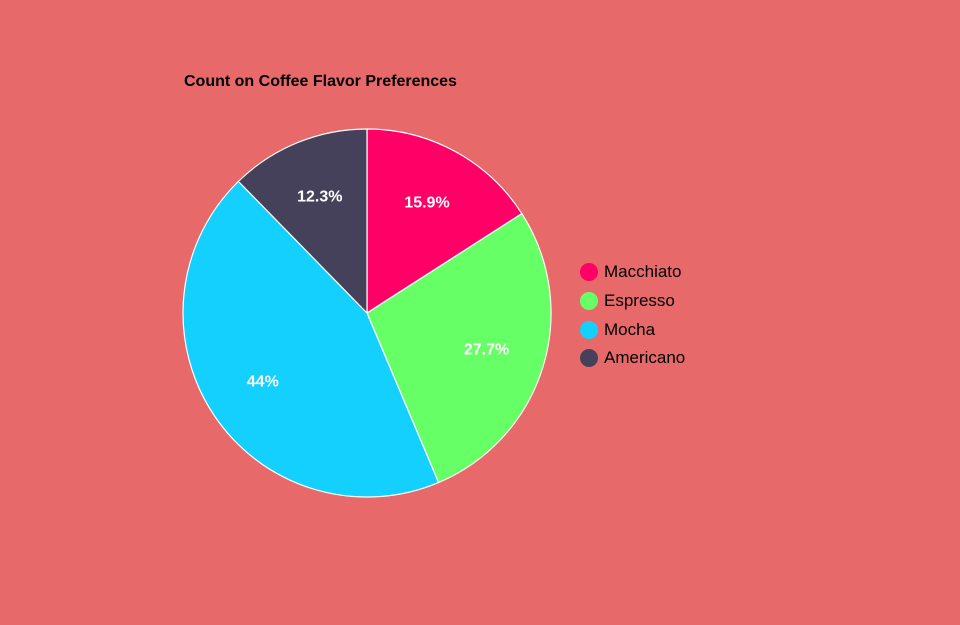 This screenshot has width=960, height=625. Describe the element at coordinates (426, 203) in the screenshot. I see `slice-label-macchiato: 15.9%` at that location.